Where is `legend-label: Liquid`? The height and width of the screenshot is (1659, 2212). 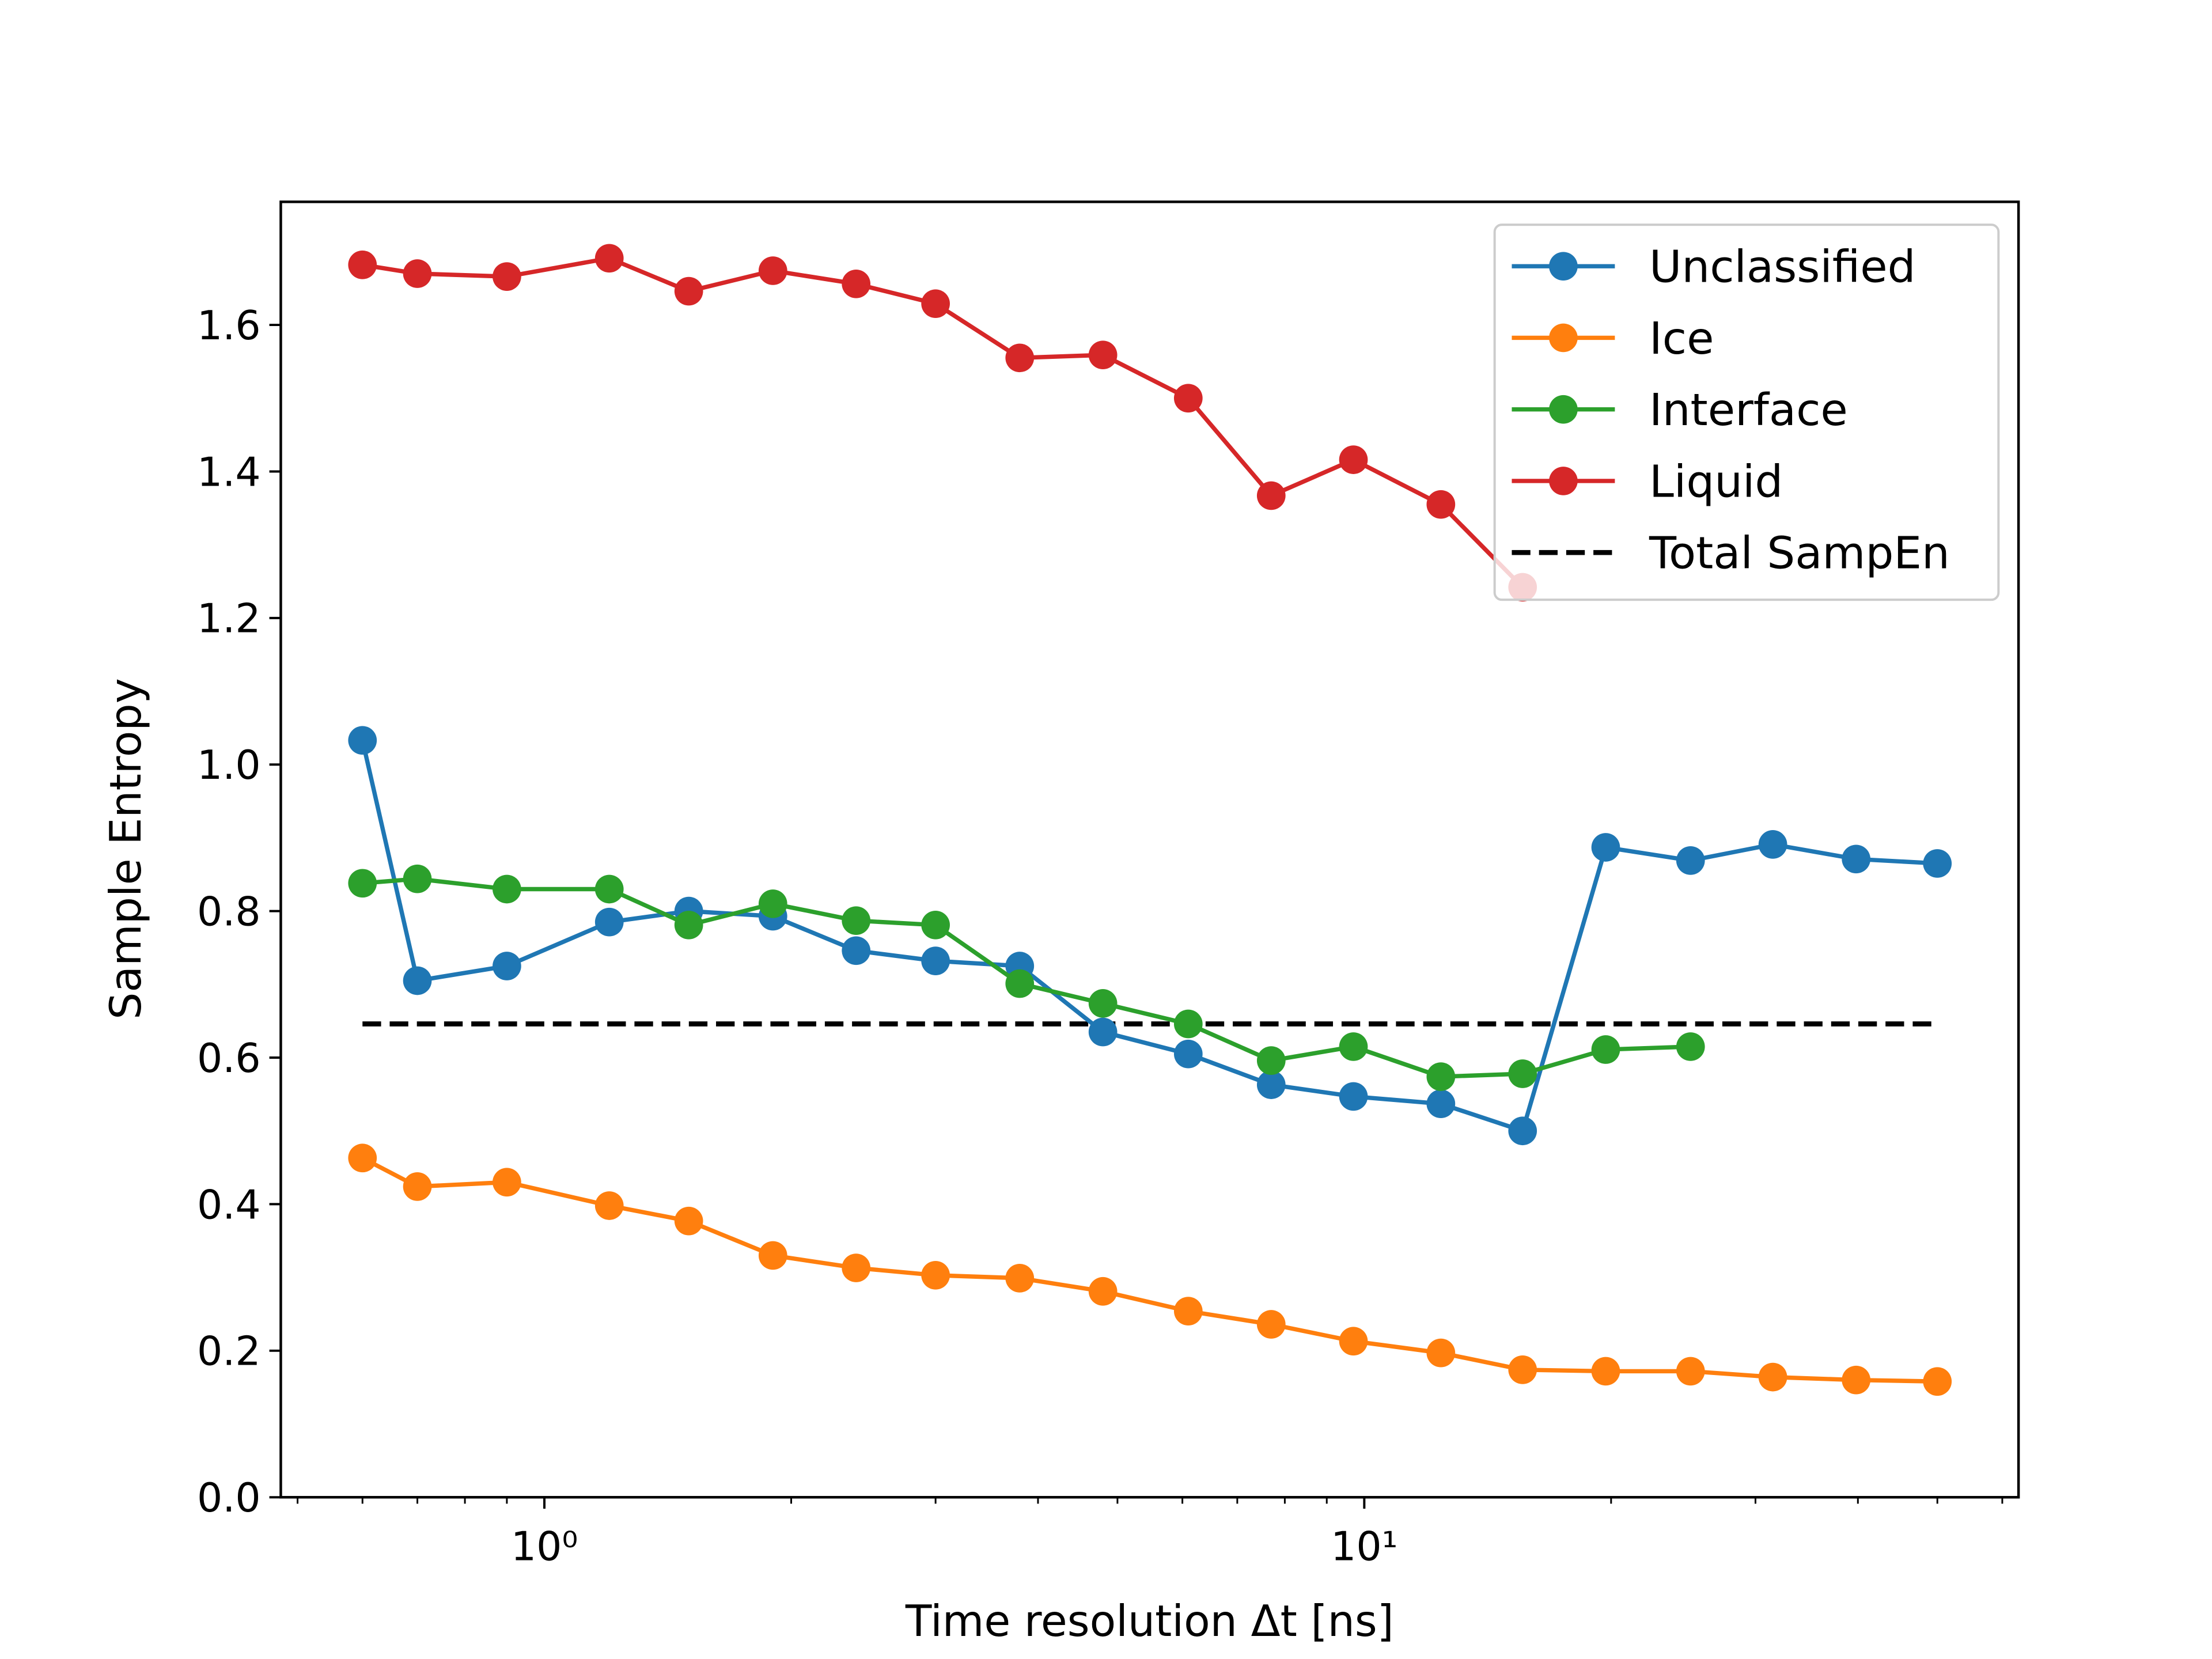 legend-label: Liquid is located at coordinates (1716, 481).